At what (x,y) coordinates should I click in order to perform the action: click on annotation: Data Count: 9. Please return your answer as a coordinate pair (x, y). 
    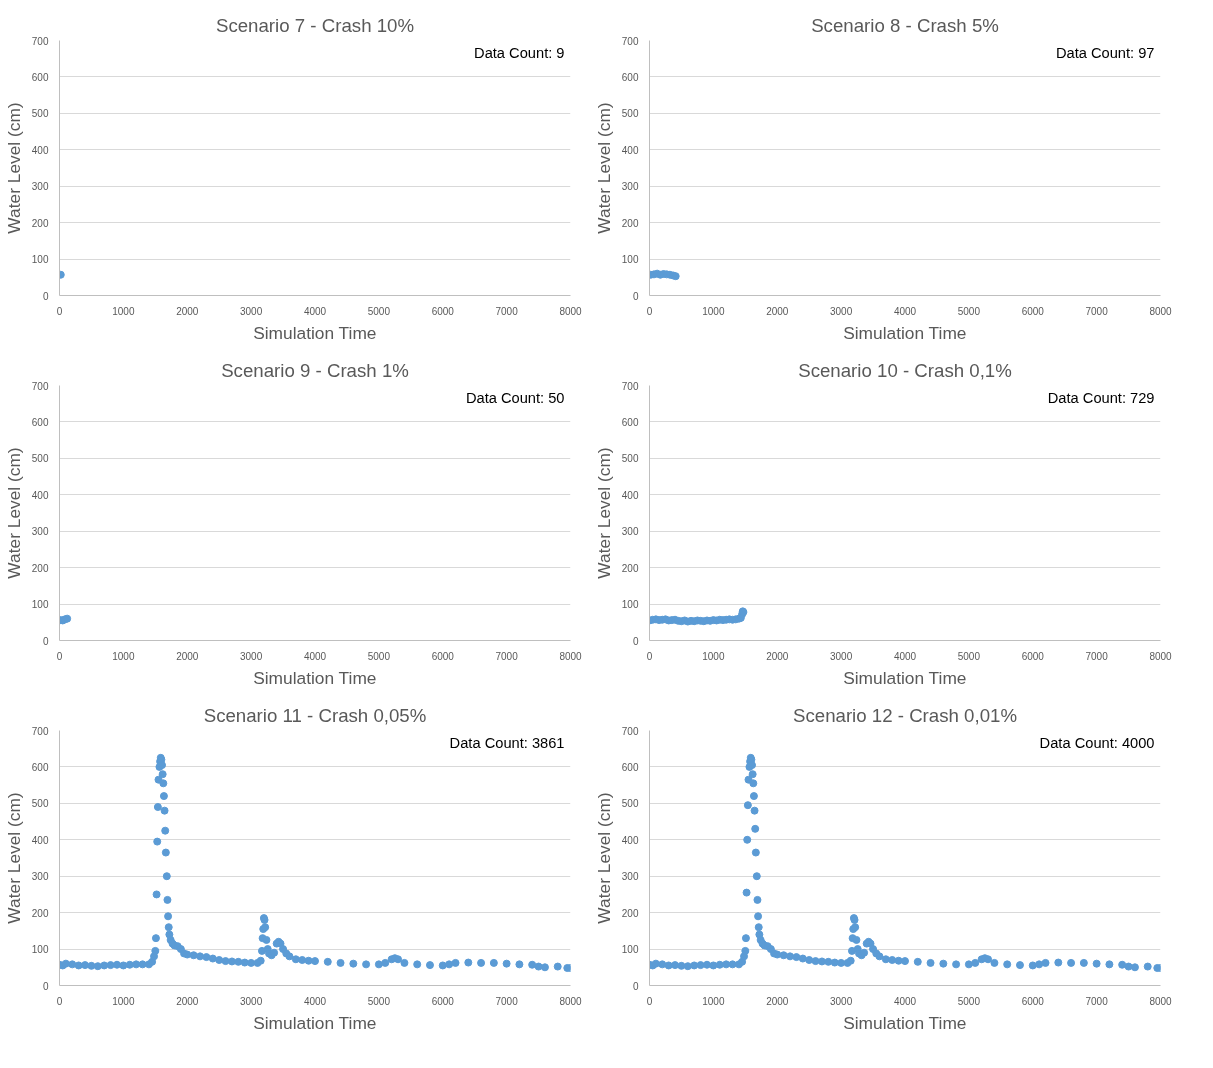
    Looking at the image, I should click on (519, 52).